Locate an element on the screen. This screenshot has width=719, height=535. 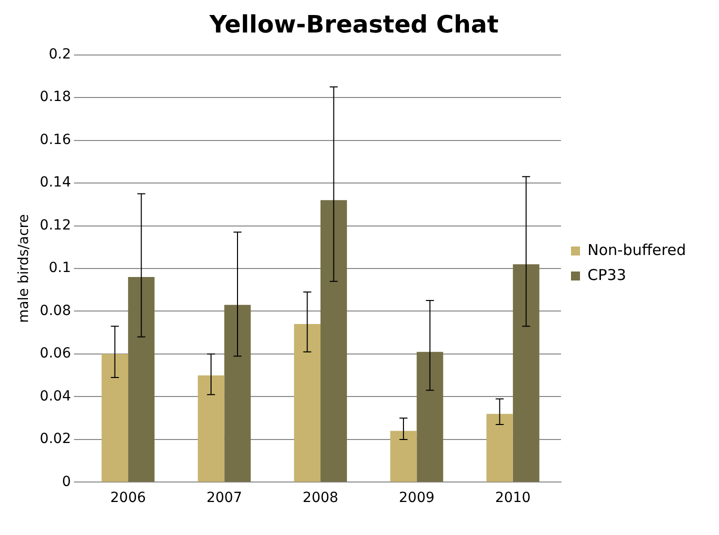
y-tick-label: 0.18 is located at coordinates (55, 97).